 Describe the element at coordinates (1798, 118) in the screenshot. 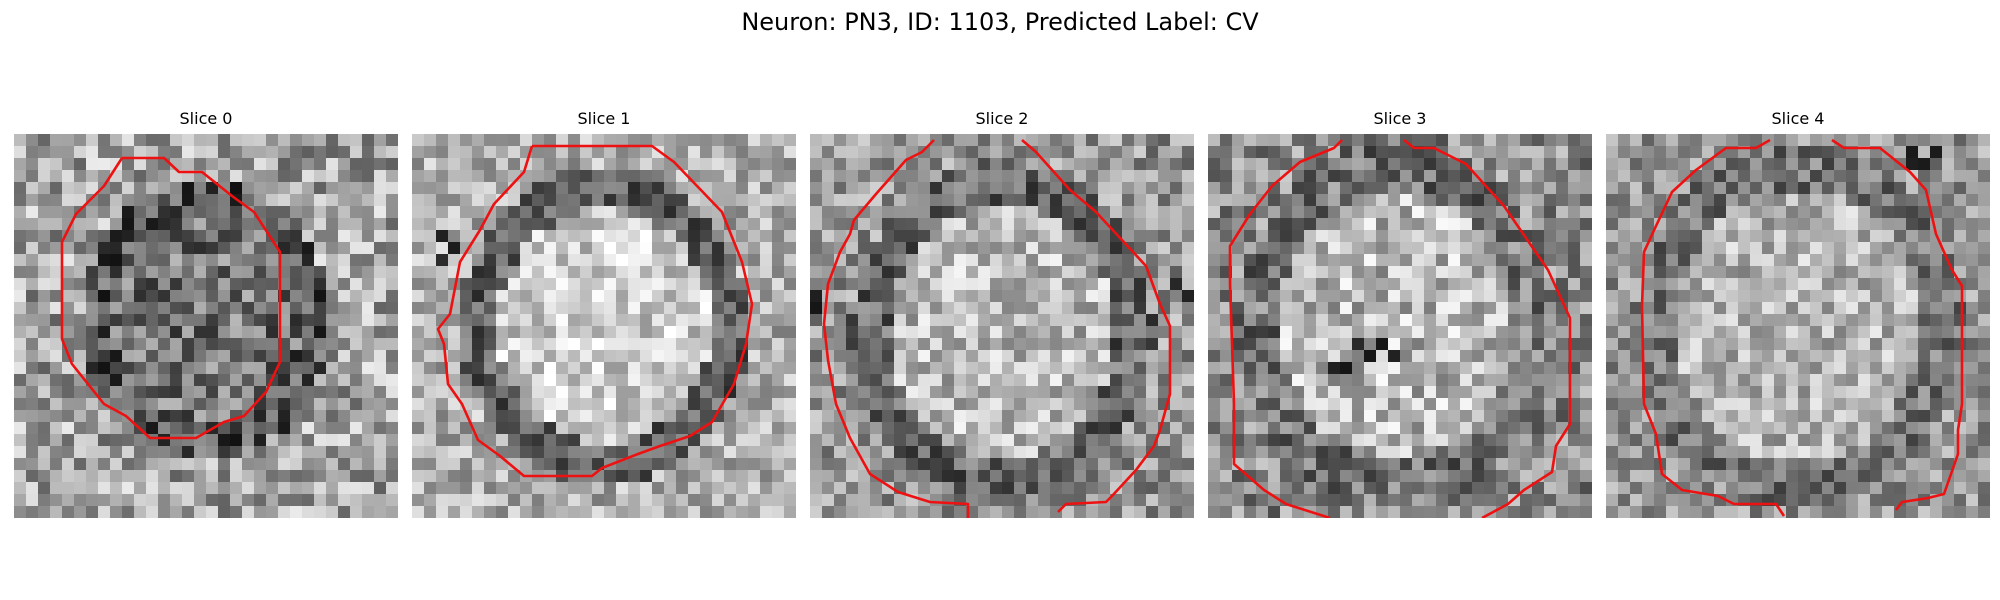

I see `slice-title: Slice 4` at that location.